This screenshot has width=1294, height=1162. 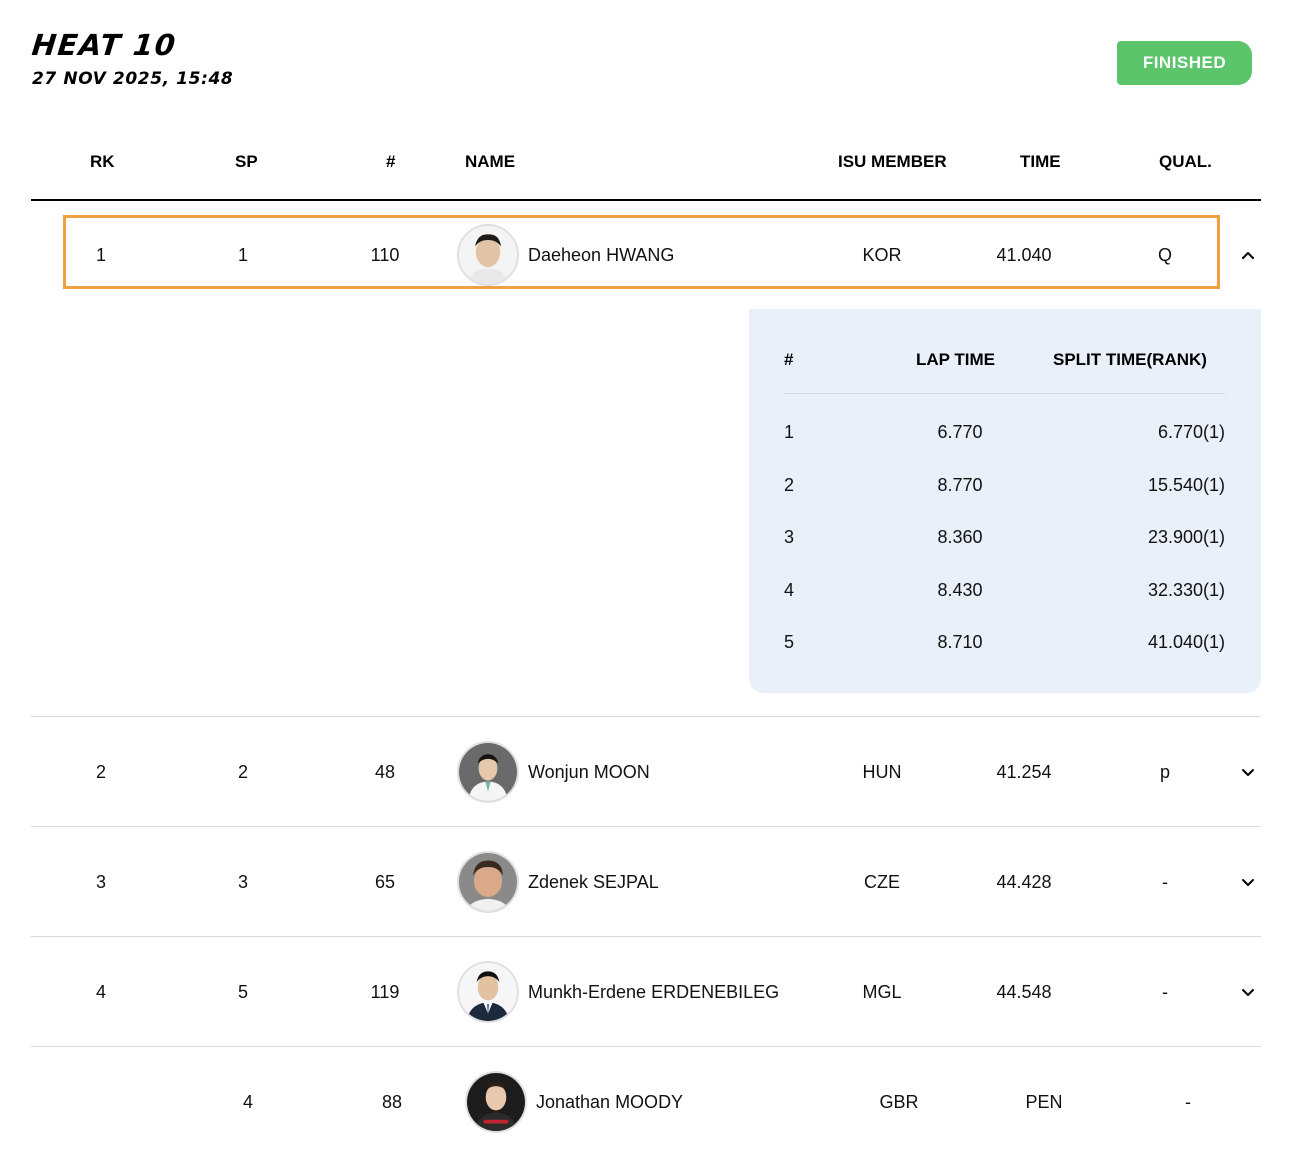 I want to click on row-rank: 4, so click(x=100, y=992).